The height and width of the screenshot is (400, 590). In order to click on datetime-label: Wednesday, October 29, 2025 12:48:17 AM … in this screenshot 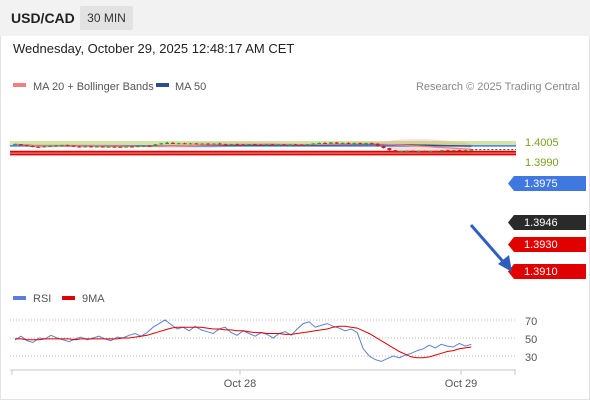, I will do `click(154, 48)`.